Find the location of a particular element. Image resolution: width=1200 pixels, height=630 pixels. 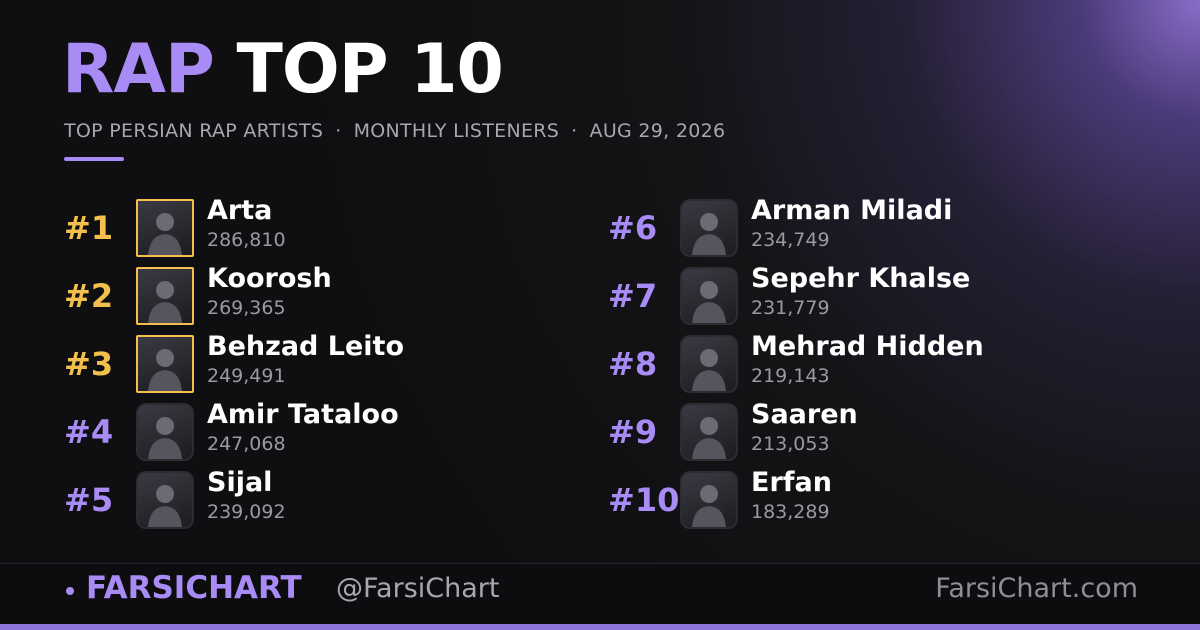

title: RAP TOP 10 is located at coordinates (283, 70).